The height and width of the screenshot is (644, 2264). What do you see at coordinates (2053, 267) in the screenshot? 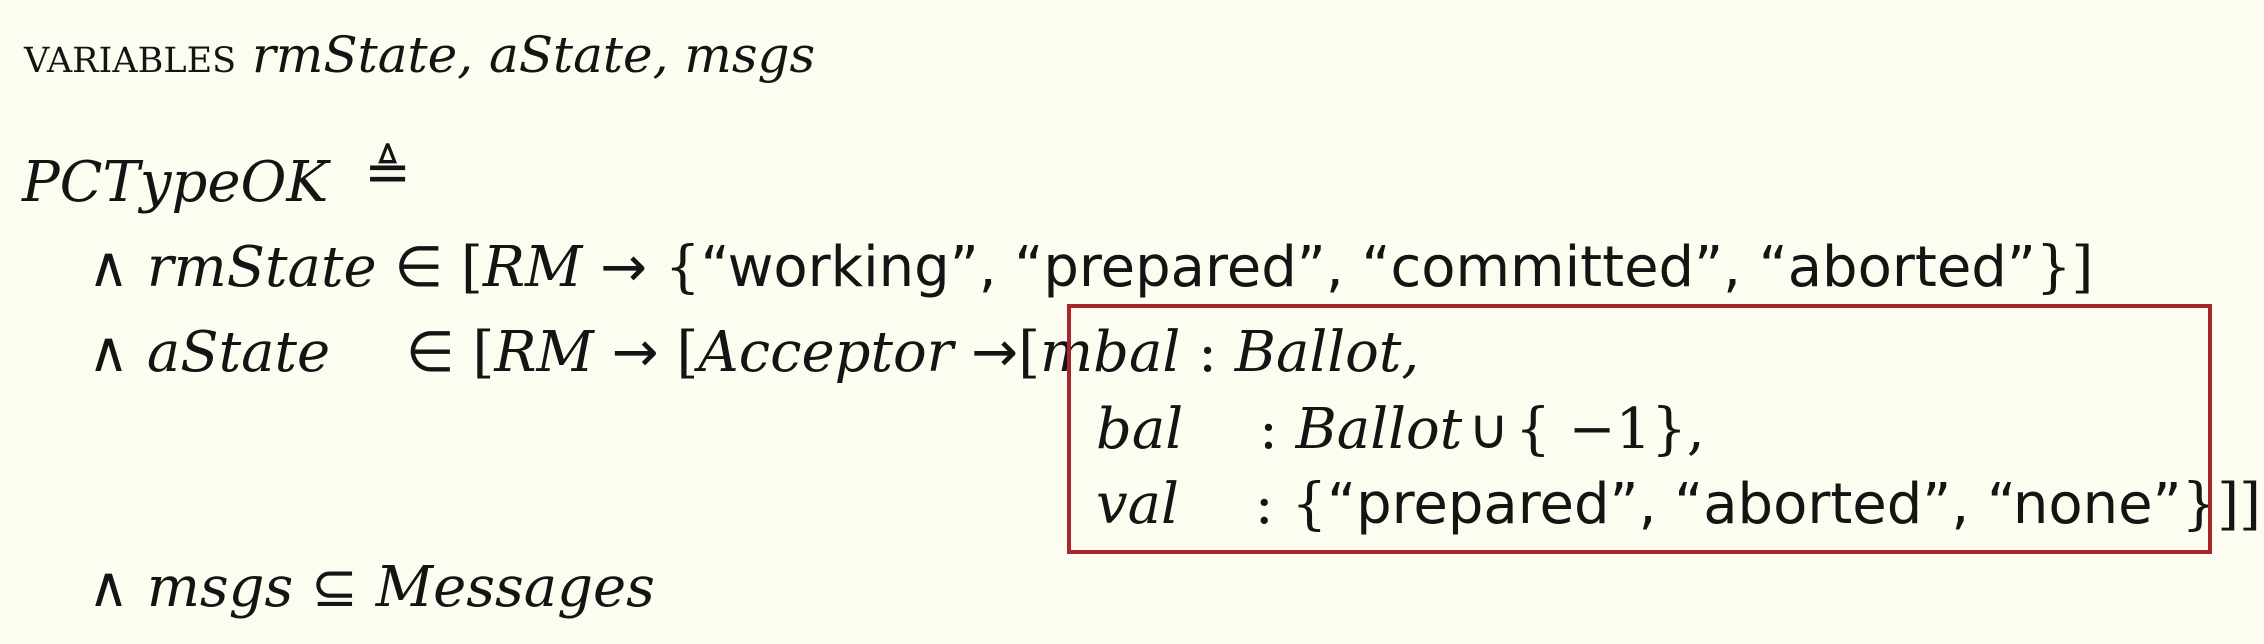
I see `close-brace: }` at bounding box center [2053, 267].